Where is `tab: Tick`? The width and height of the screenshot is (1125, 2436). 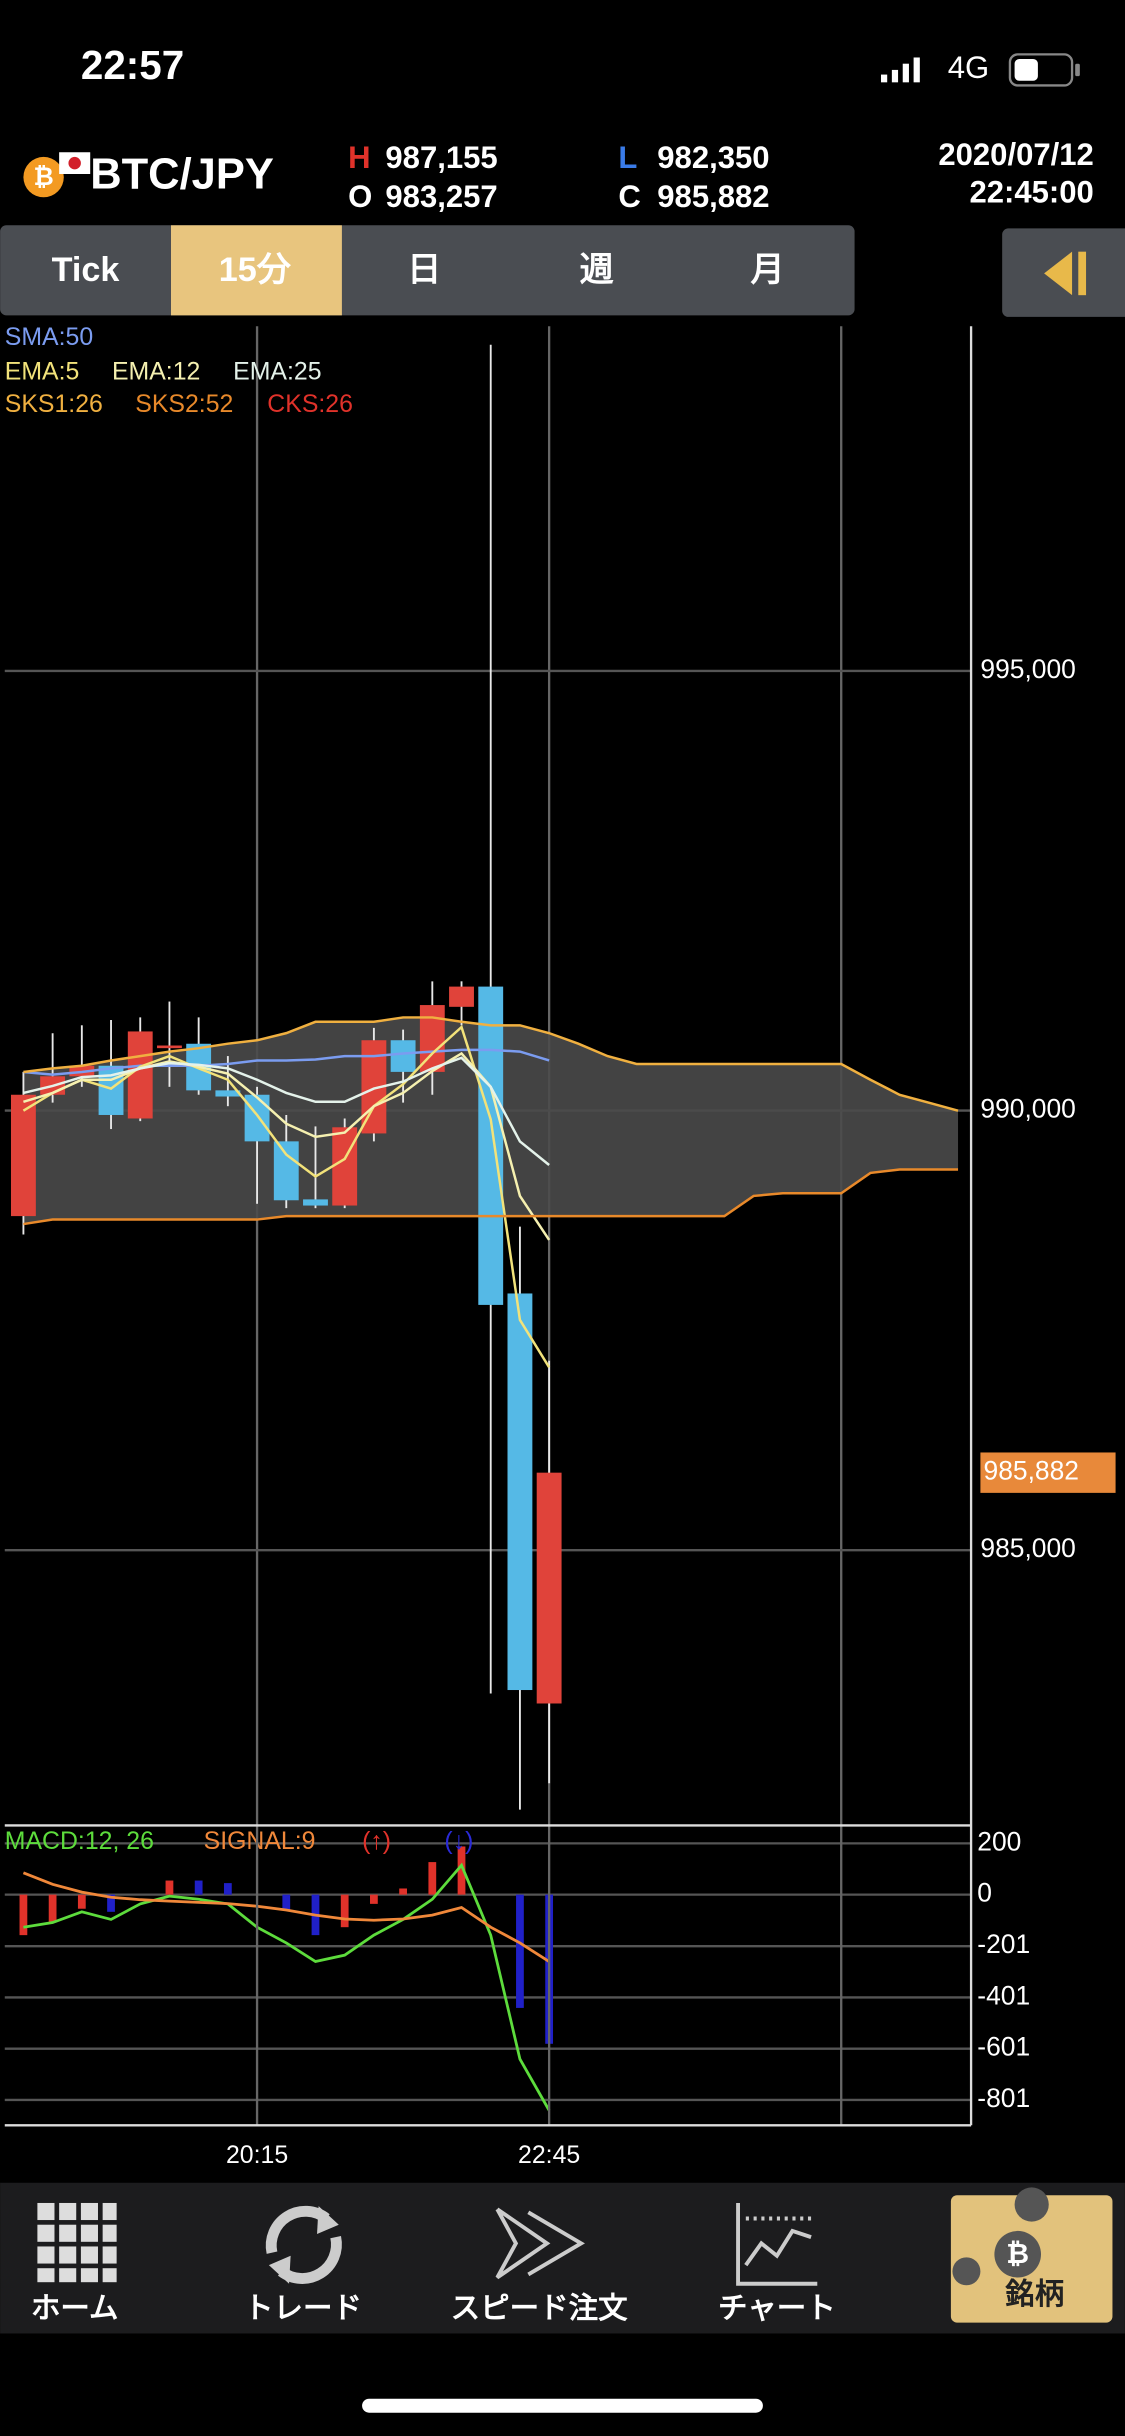
tab: Tick is located at coordinates (86, 270).